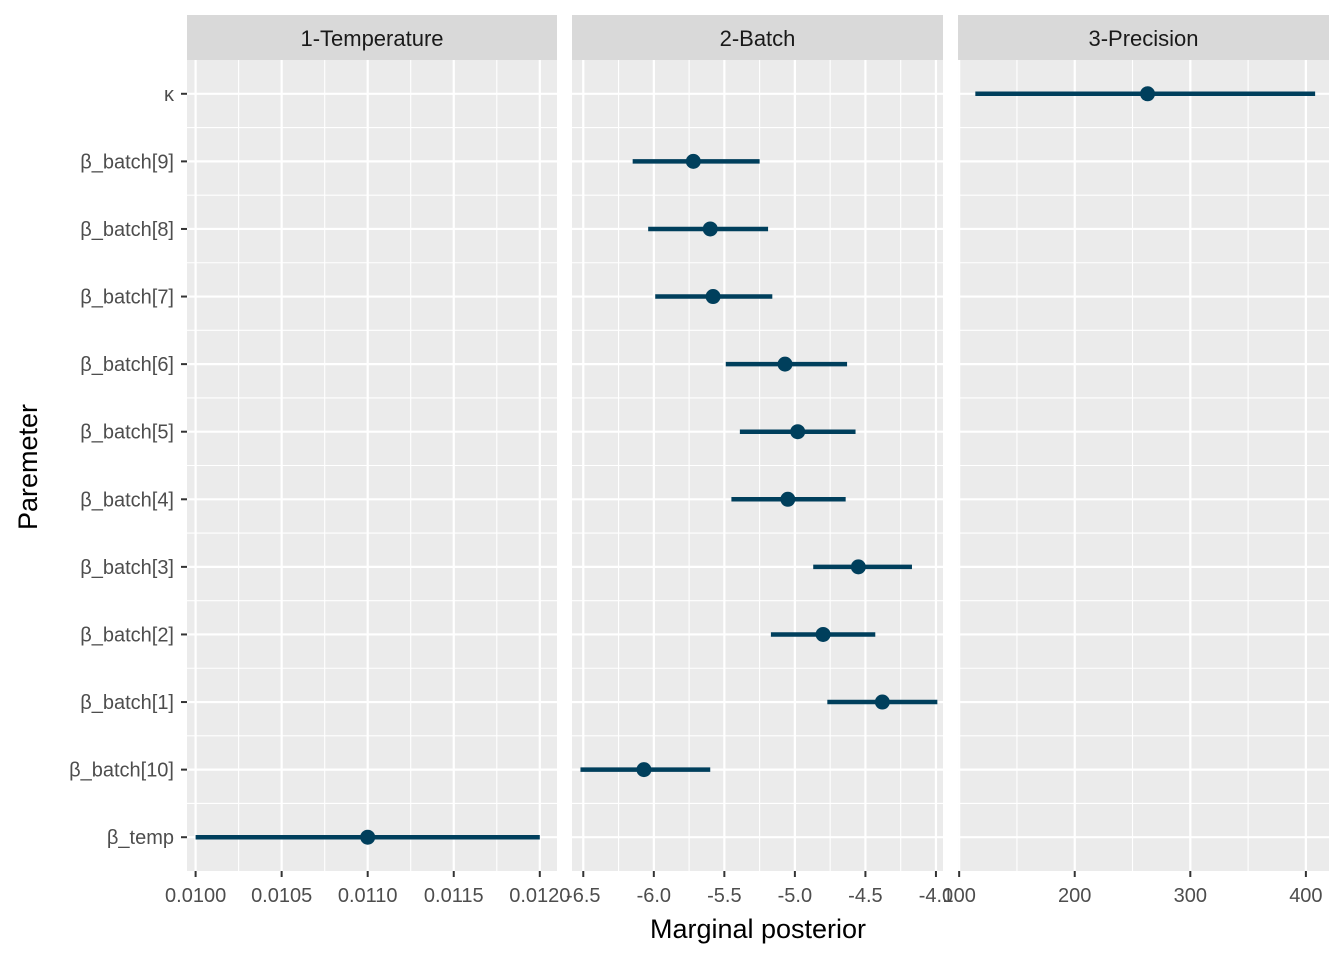 This screenshot has height=960, width=1344. What do you see at coordinates (654, 896) in the screenshot?
I see `x-tick-label: -6.0` at bounding box center [654, 896].